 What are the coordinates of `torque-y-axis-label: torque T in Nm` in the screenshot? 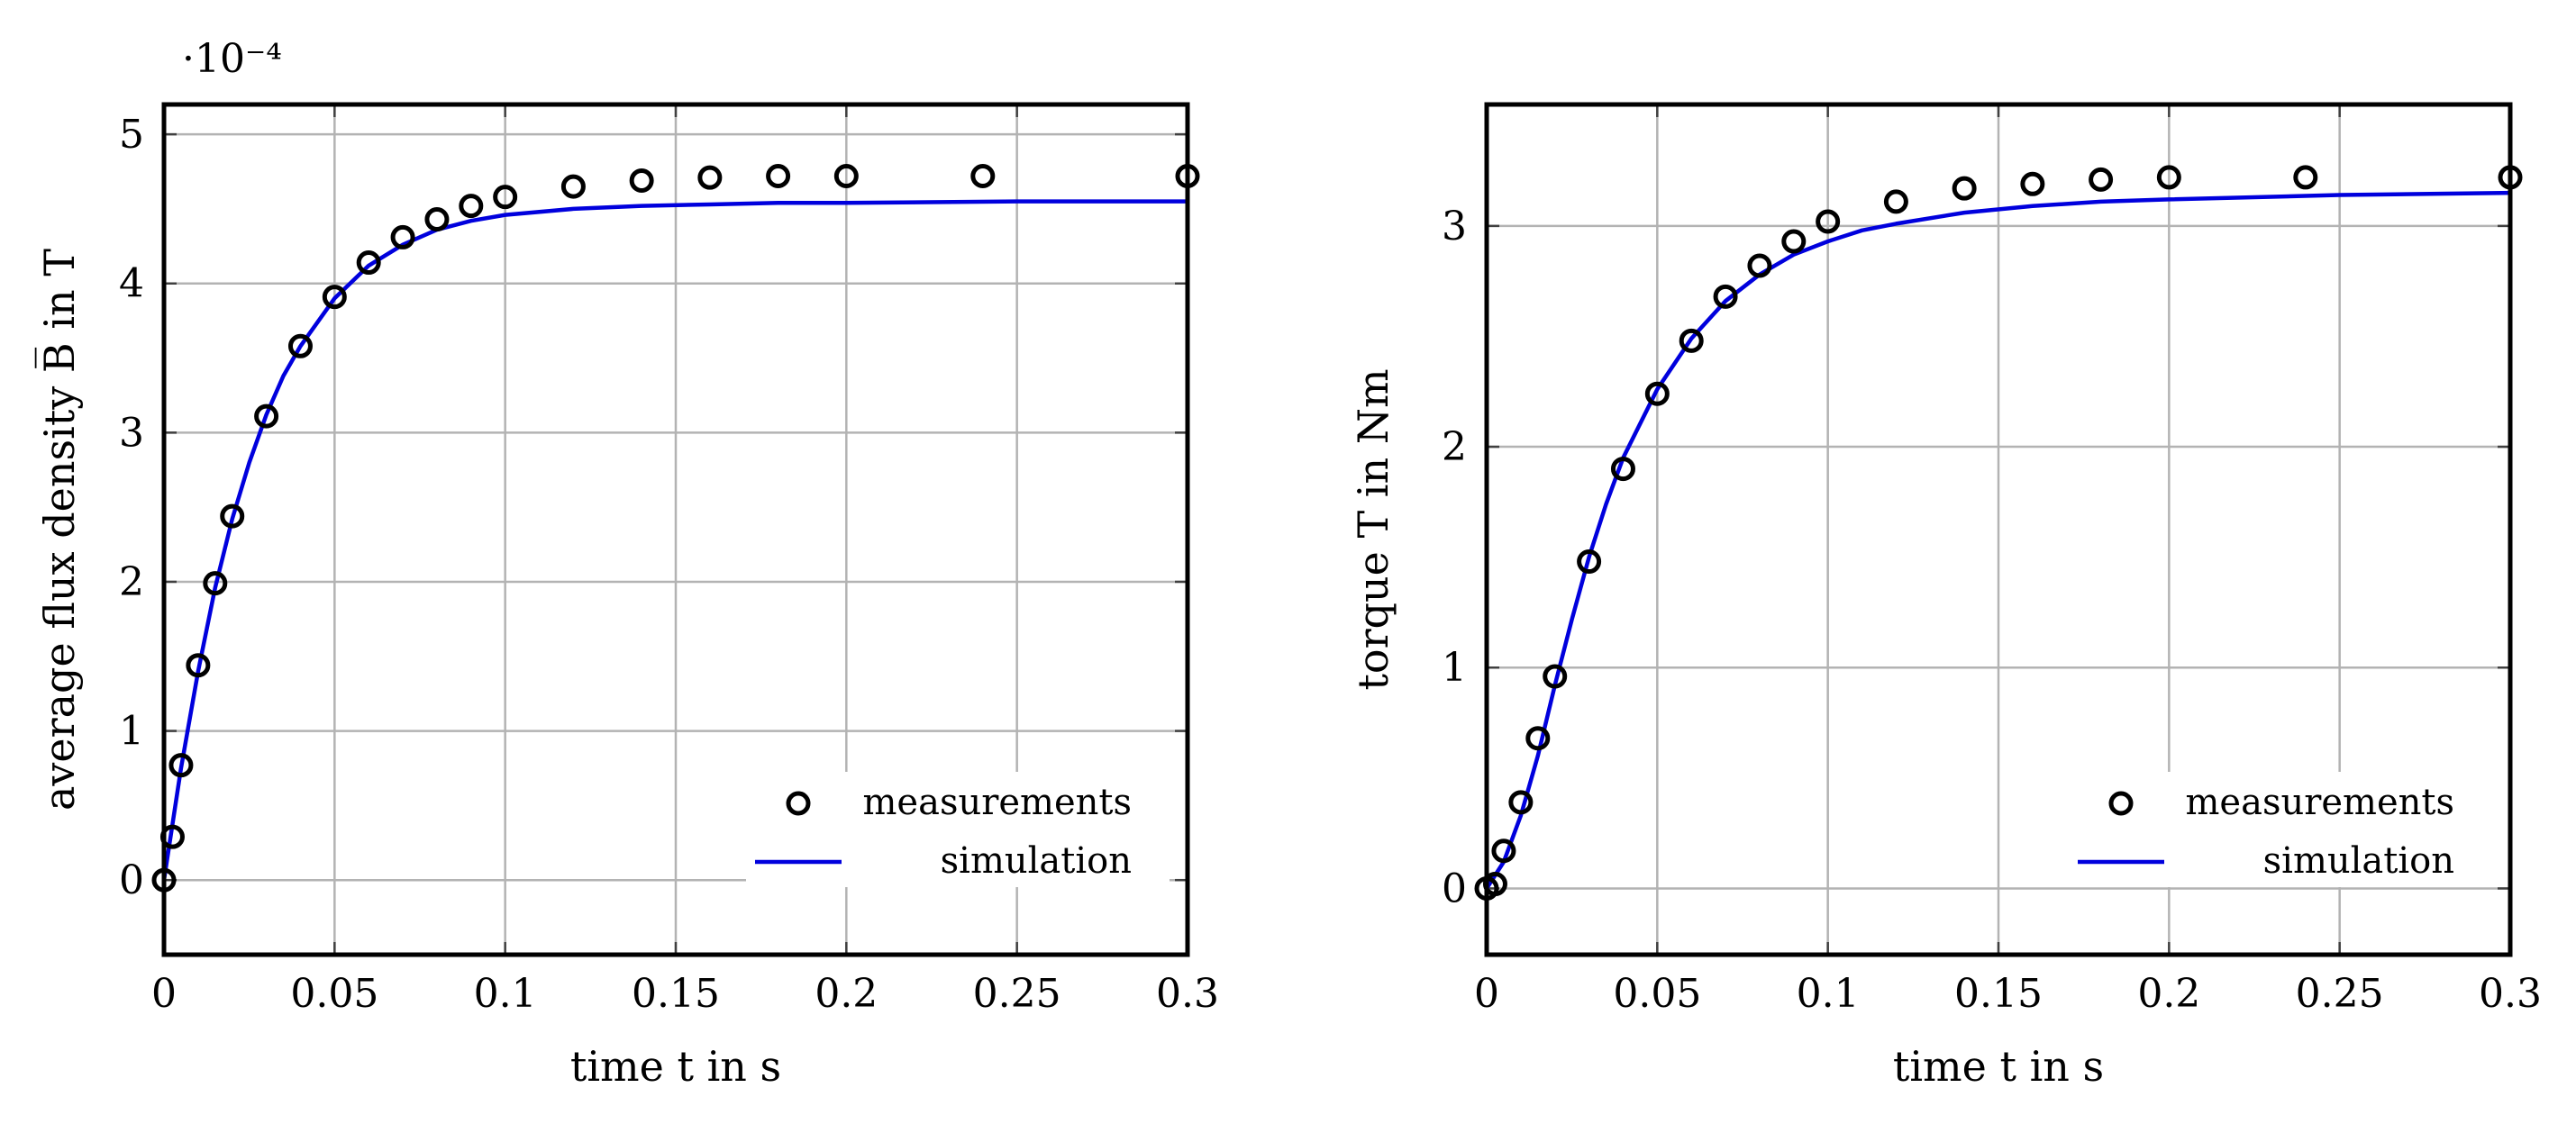 It's located at (1373, 529).